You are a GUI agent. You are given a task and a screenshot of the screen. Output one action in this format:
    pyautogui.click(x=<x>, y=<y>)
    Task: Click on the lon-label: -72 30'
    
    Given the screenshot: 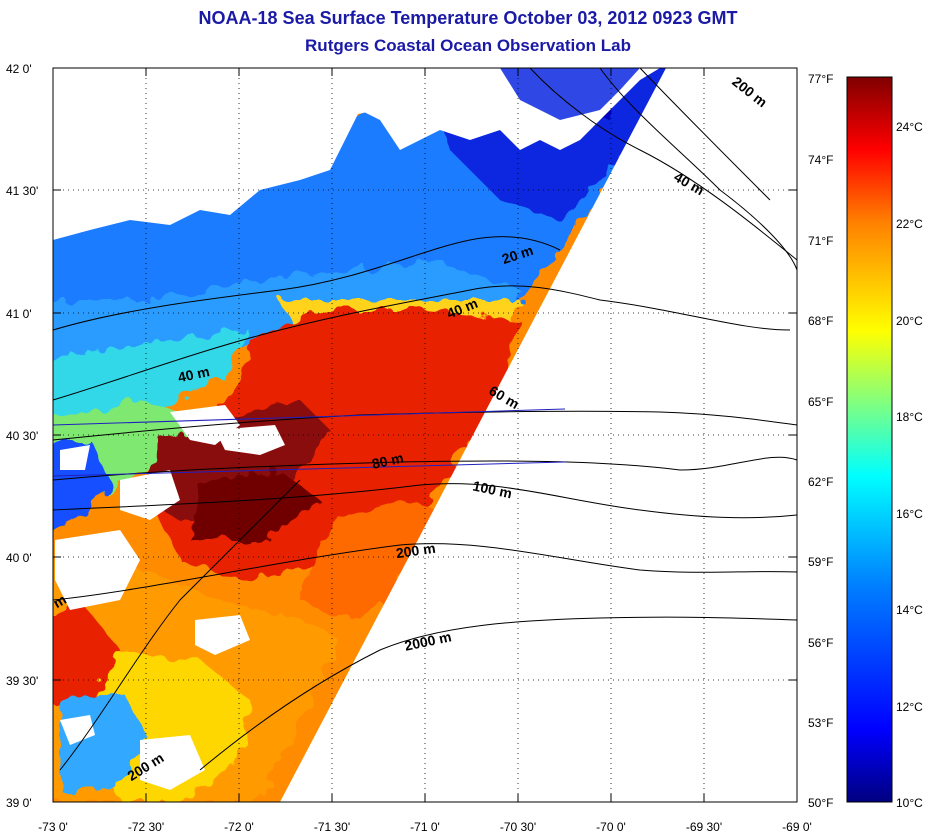 What is the action you would take?
    pyautogui.click(x=146, y=827)
    